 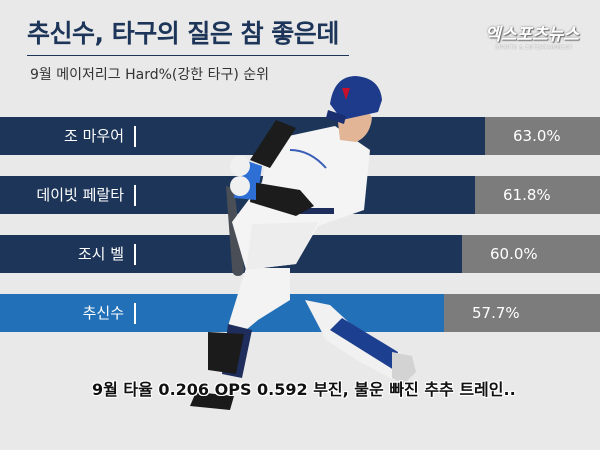 What do you see at coordinates (514, 254) in the screenshot?
I see `value-label: 60.0%` at bounding box center [514, 254].